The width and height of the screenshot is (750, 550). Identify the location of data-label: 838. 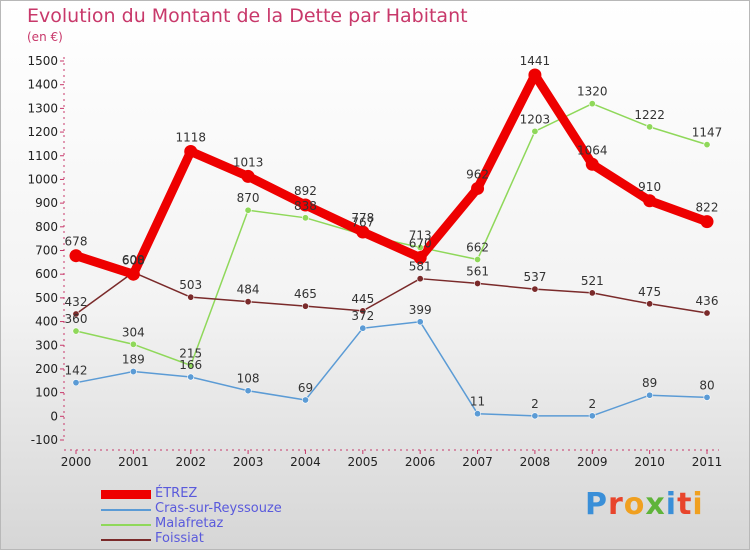
(305, 206).